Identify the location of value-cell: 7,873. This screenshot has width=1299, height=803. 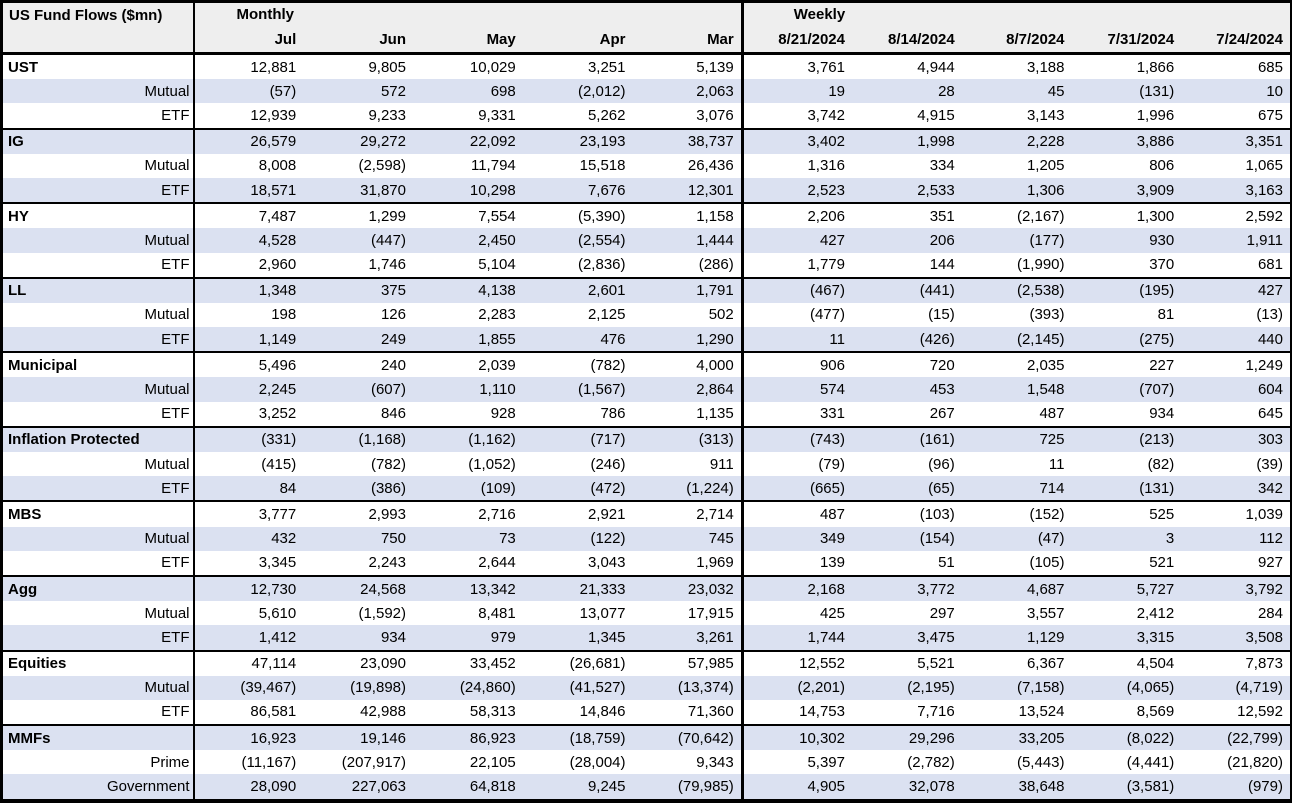
(1236, 662).